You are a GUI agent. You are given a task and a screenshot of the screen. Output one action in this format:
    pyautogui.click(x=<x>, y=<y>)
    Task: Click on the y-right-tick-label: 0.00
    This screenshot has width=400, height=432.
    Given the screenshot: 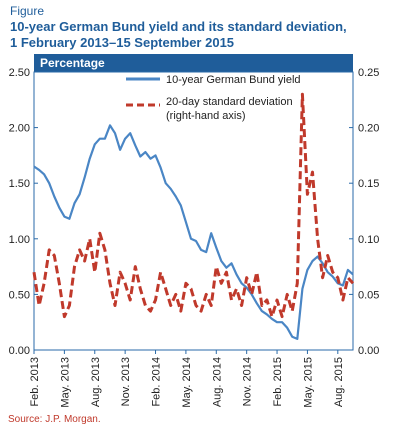 What is the action you would take?
    pyautogui.click(x=368, y=351)
    